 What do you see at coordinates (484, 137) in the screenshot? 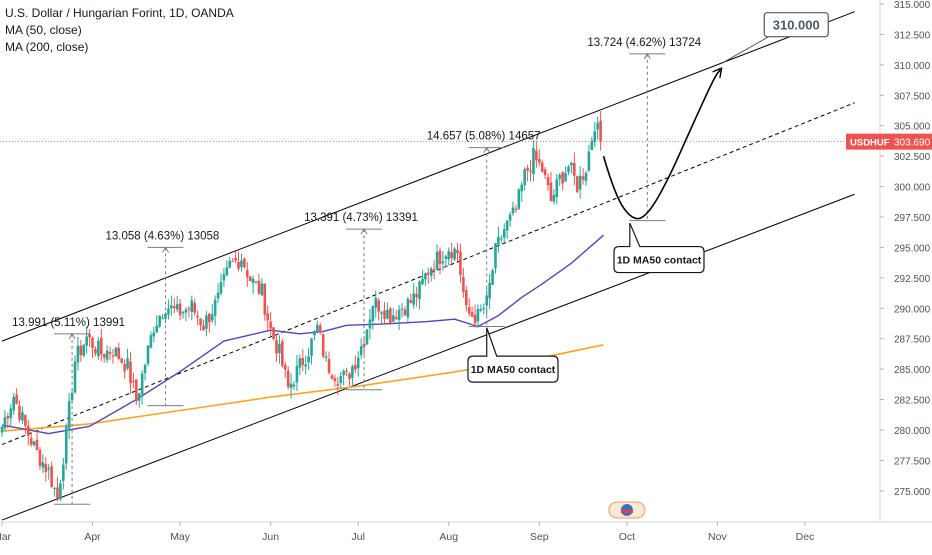
I see `measure-label: 14.657 (5.08%) 14657` at bounding box center [484, 137].